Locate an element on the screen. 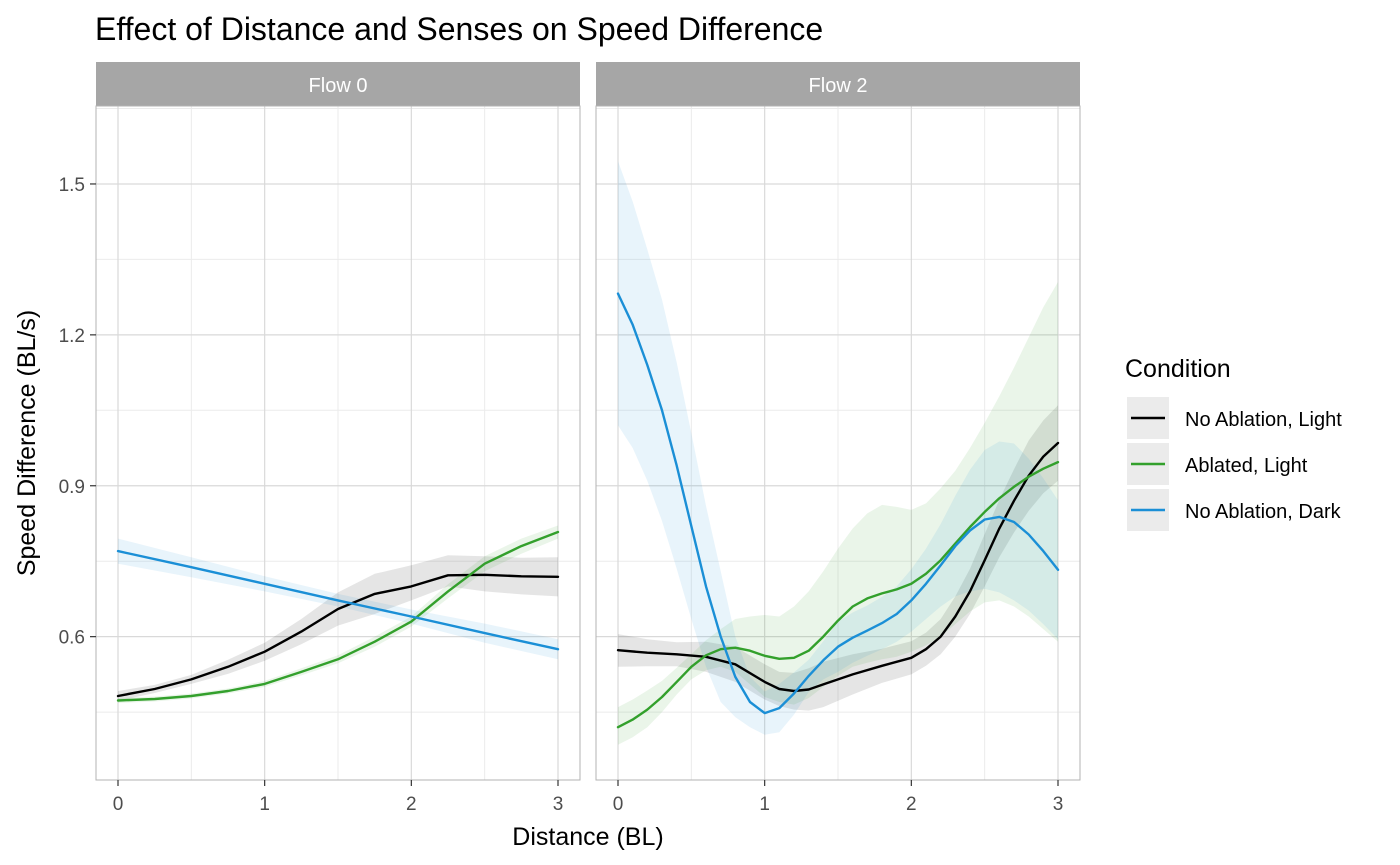 This screenshot has width=1400, height=865. x-axis-ticks-flow-0: 0 1 2 3 is located at coordinates (338, 797).